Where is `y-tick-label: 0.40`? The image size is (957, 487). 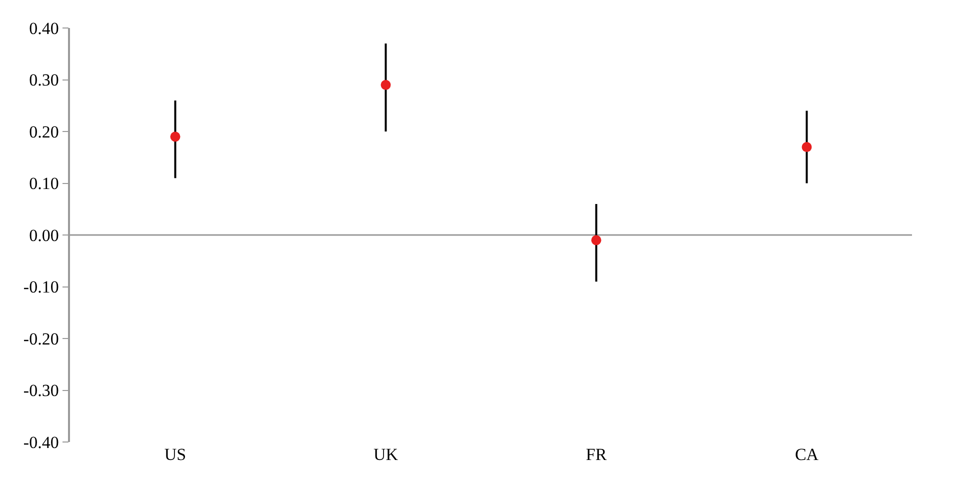
y-tick-label: 0.40 is located at coordinates (44, 28).